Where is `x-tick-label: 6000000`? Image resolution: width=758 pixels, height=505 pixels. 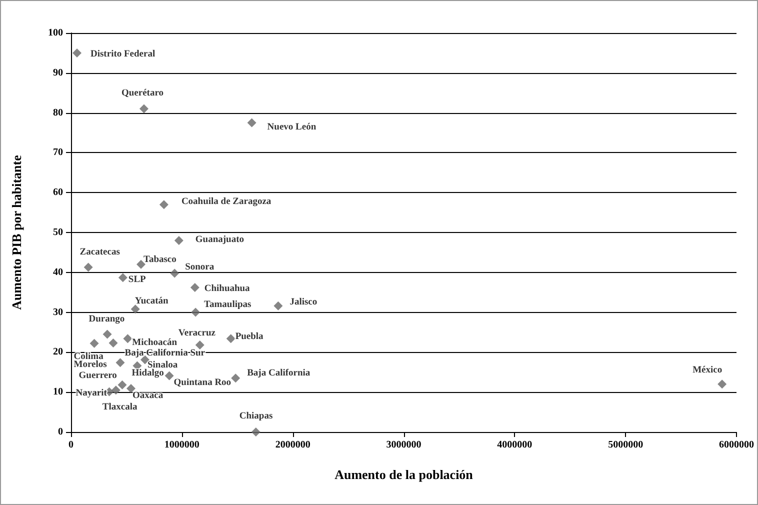
x-tick-label: 6000000 is located at coordinates (736, 445).